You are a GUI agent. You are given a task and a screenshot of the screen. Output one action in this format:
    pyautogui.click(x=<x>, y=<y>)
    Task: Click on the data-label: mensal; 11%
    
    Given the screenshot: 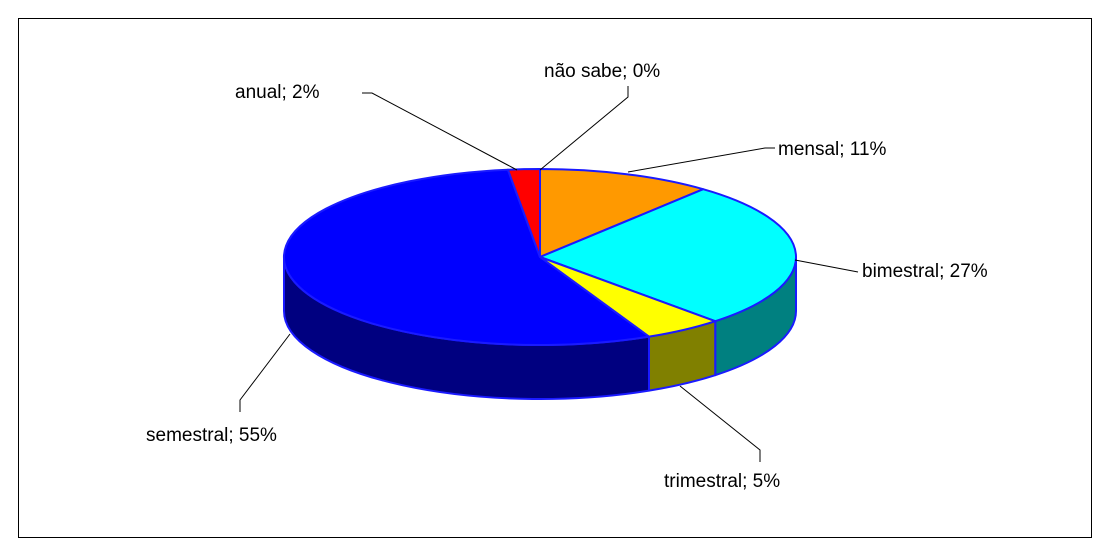 What is the action you would take?
    pyautogui.click(x=832, y=149)
    